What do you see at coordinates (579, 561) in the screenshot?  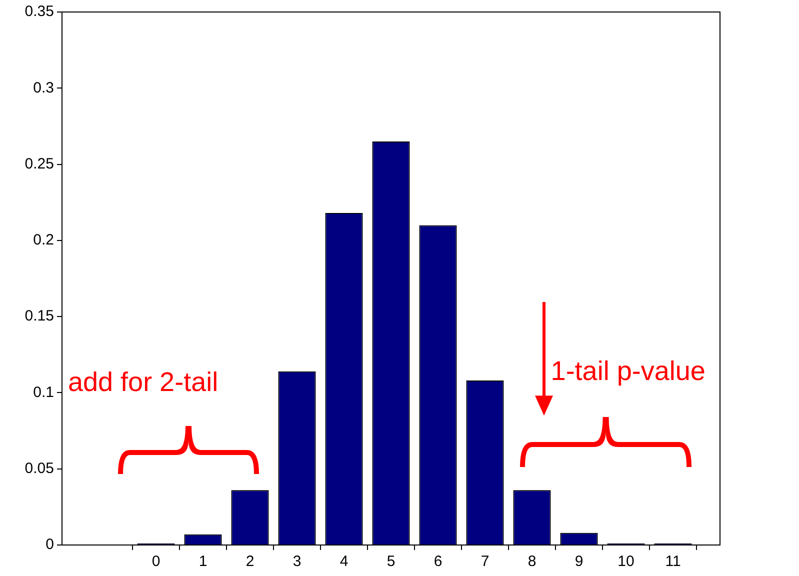 I see `x-tick-label: 9` at bounding box center [579, 561].